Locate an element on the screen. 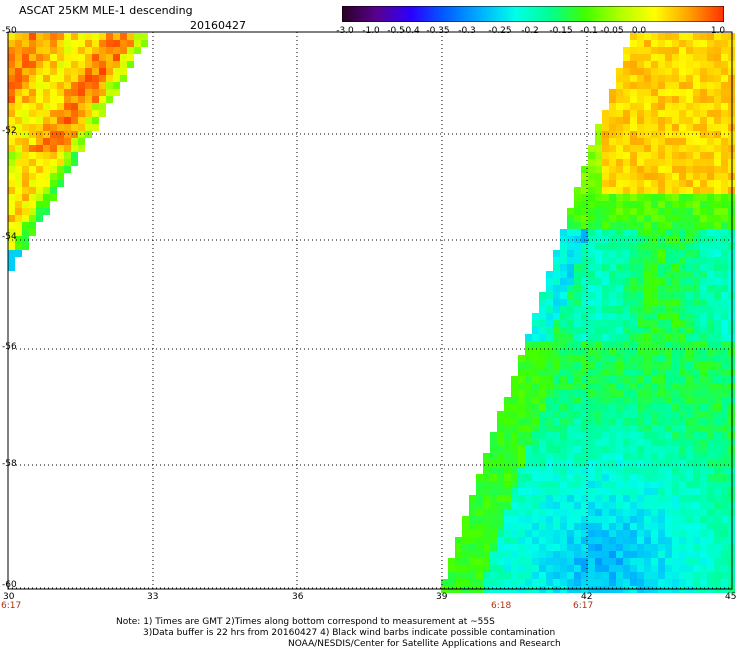  swath-left is located at coordinates (78, 152).